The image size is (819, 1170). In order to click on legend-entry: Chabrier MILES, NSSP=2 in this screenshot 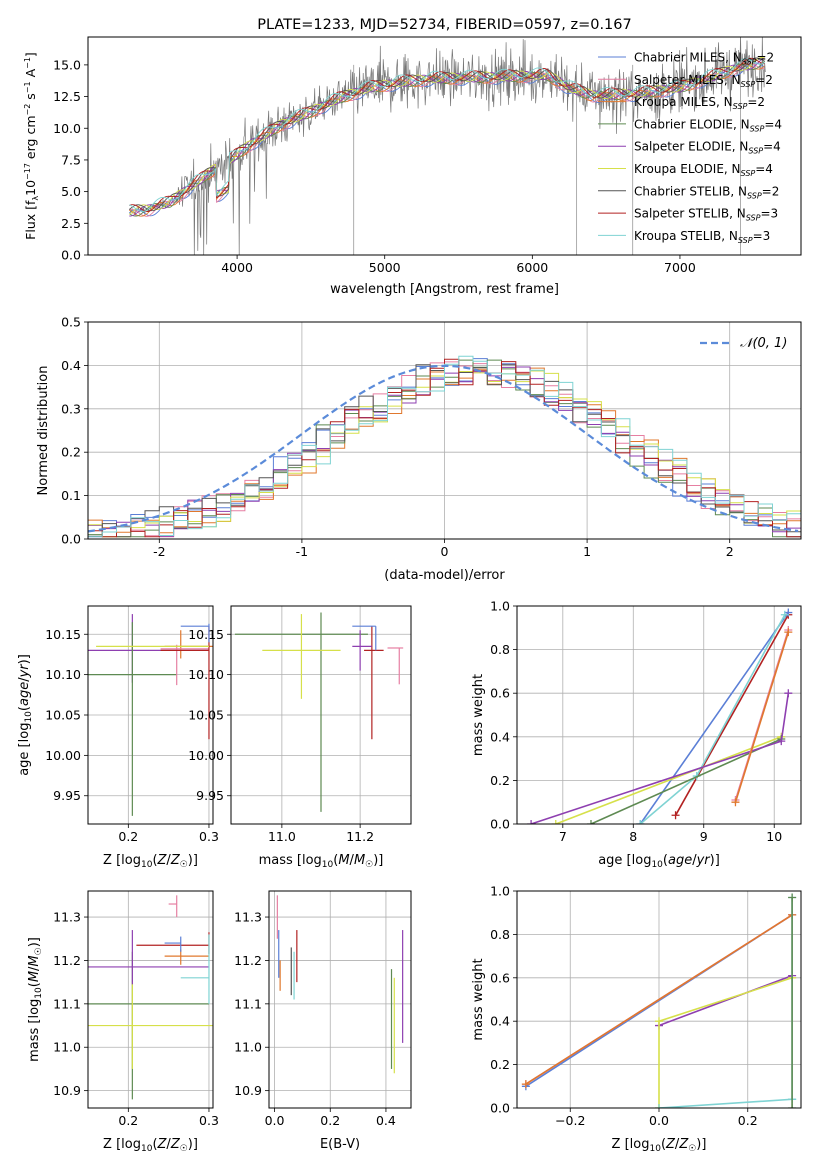, I will do `click(704, 59)`.